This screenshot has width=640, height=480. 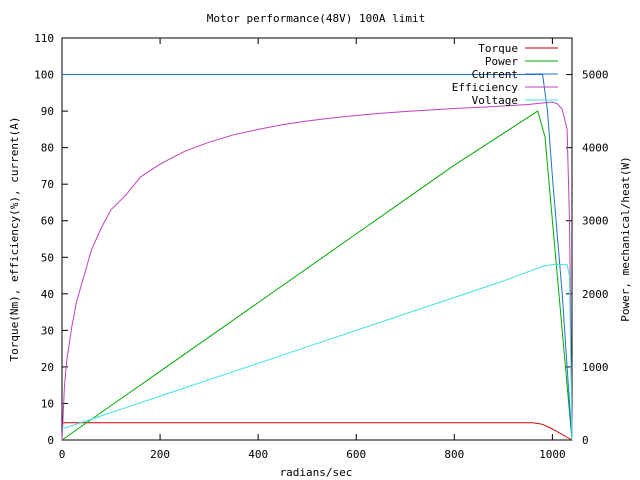 I want to click on legend-label-power: Power, so click(x=501, y=61).